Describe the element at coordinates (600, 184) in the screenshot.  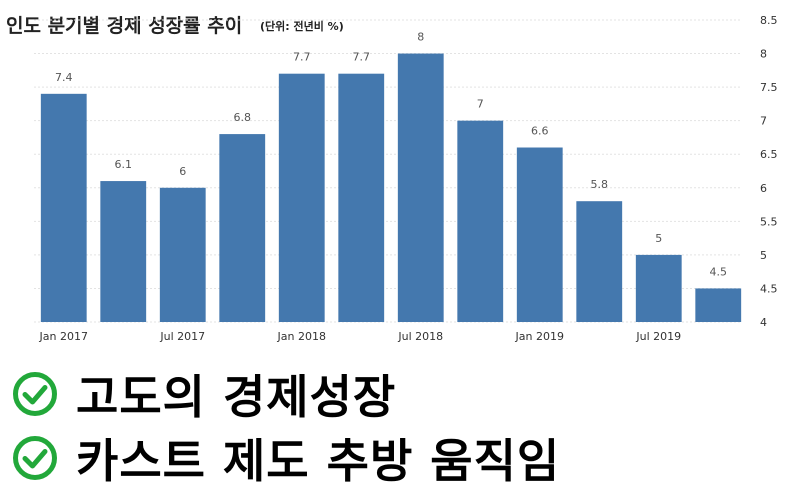
I see `data-label: 5.8` at that location.